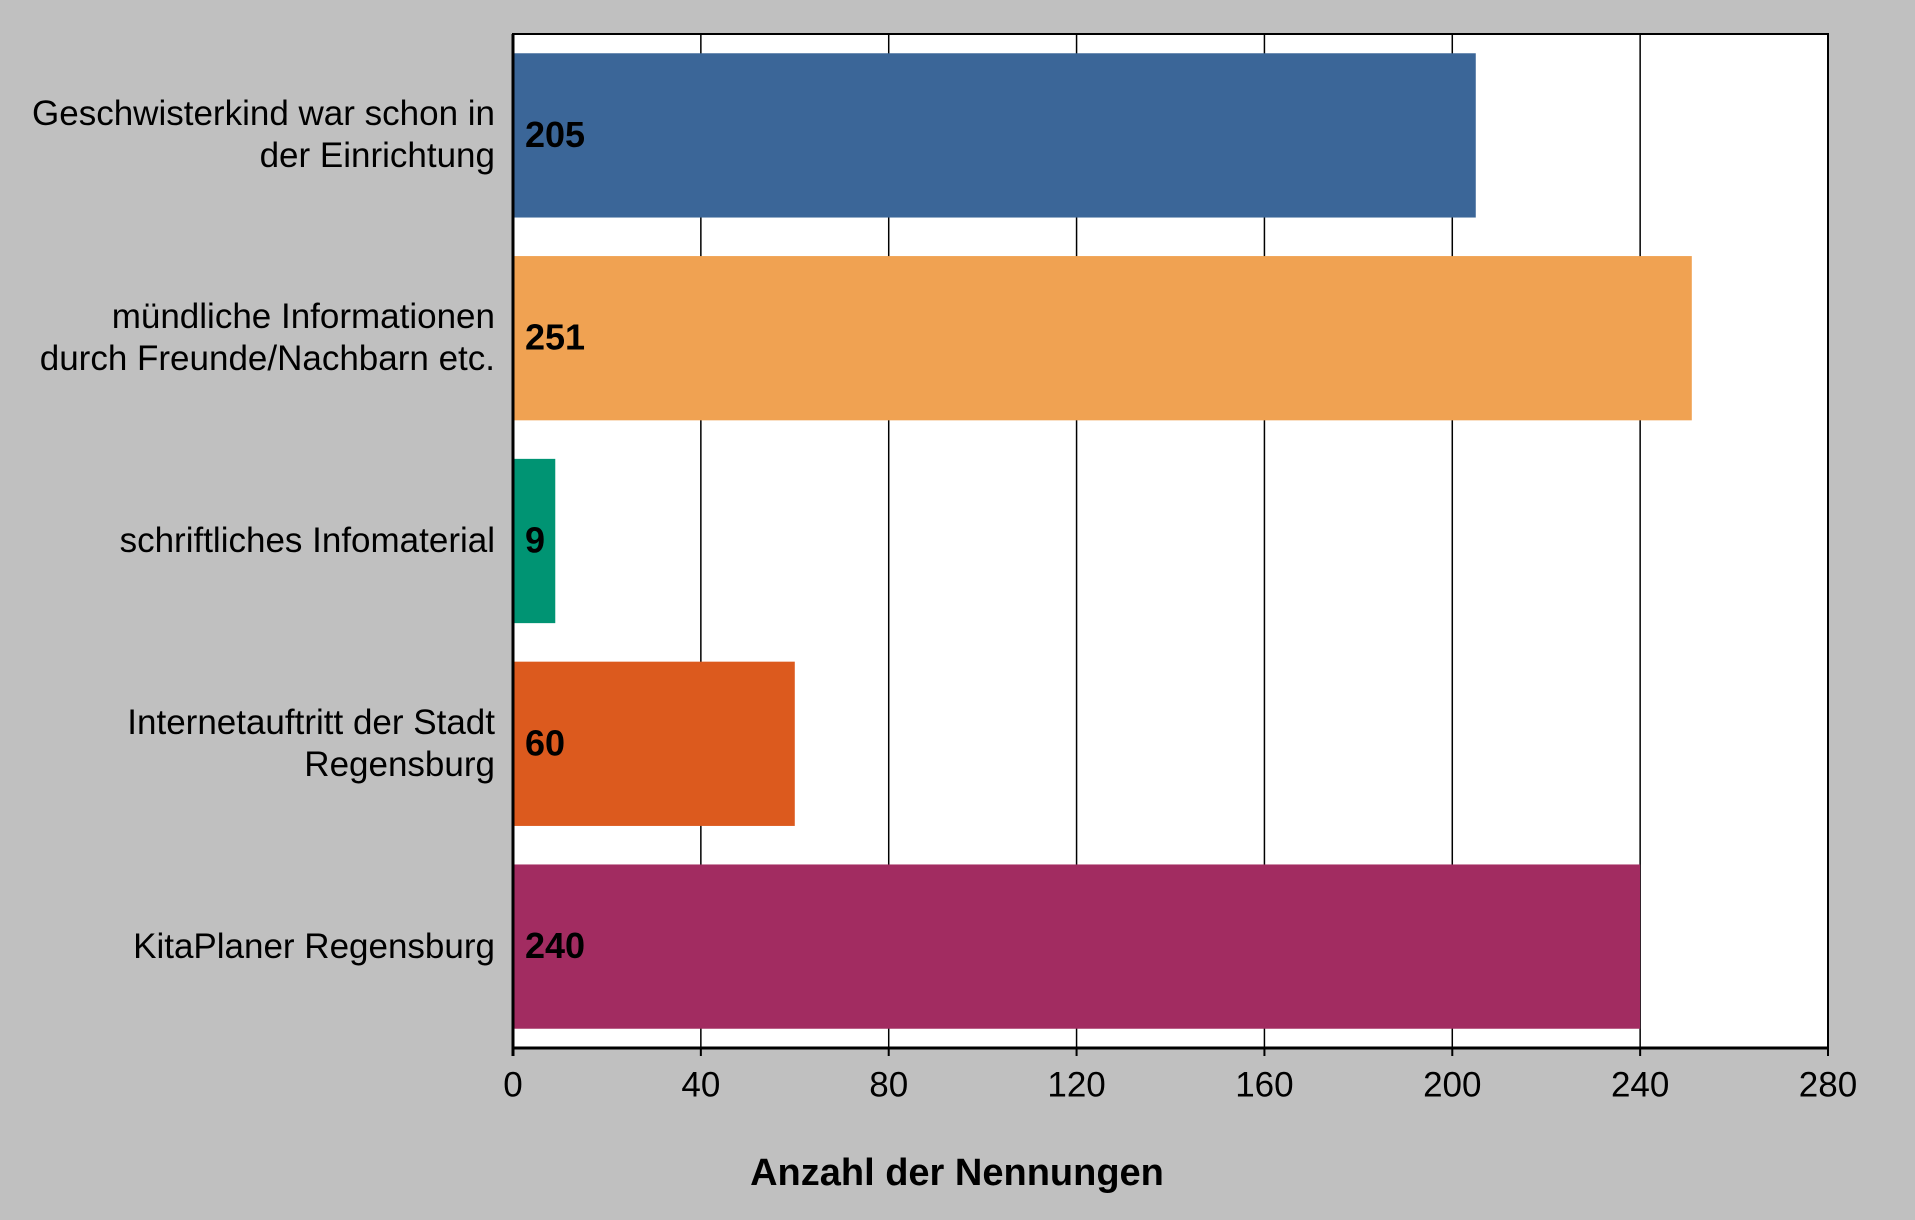  I want to click on y-tick-label: Internetauftritt der Stadt Regensburg, so click(311, 743).